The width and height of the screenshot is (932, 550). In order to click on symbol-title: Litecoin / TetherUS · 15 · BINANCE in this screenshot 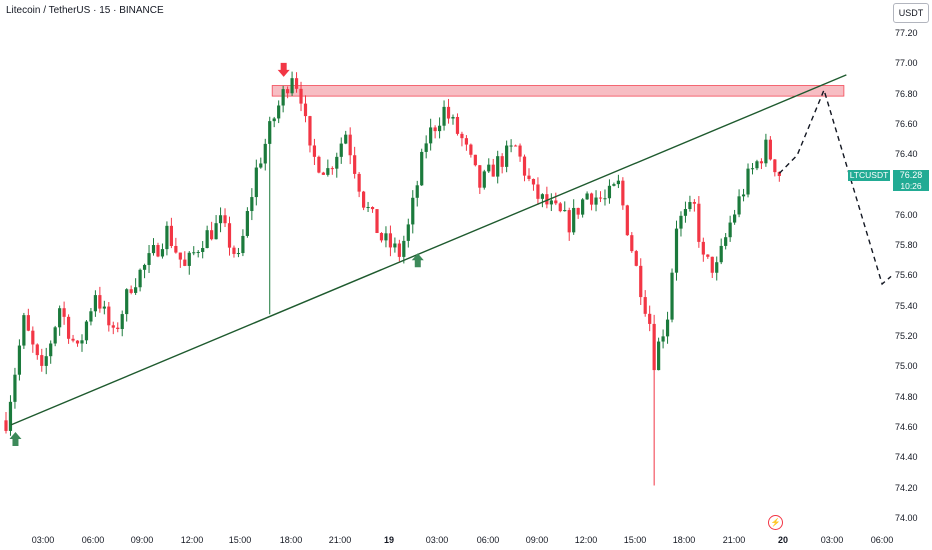, I will do `click(85, 10)`.